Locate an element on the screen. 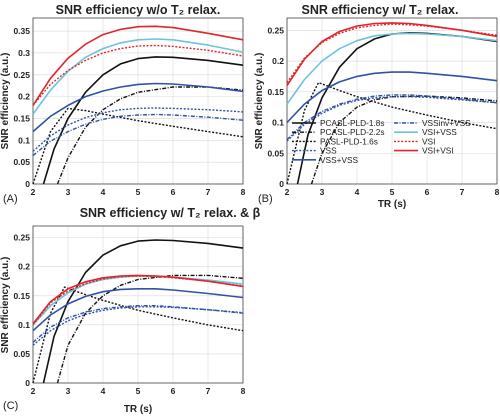 The width and height of the screenshot is (500, 416). legend-label-vssinv: VSSinv+VSS is located at coordinates (446, 123).